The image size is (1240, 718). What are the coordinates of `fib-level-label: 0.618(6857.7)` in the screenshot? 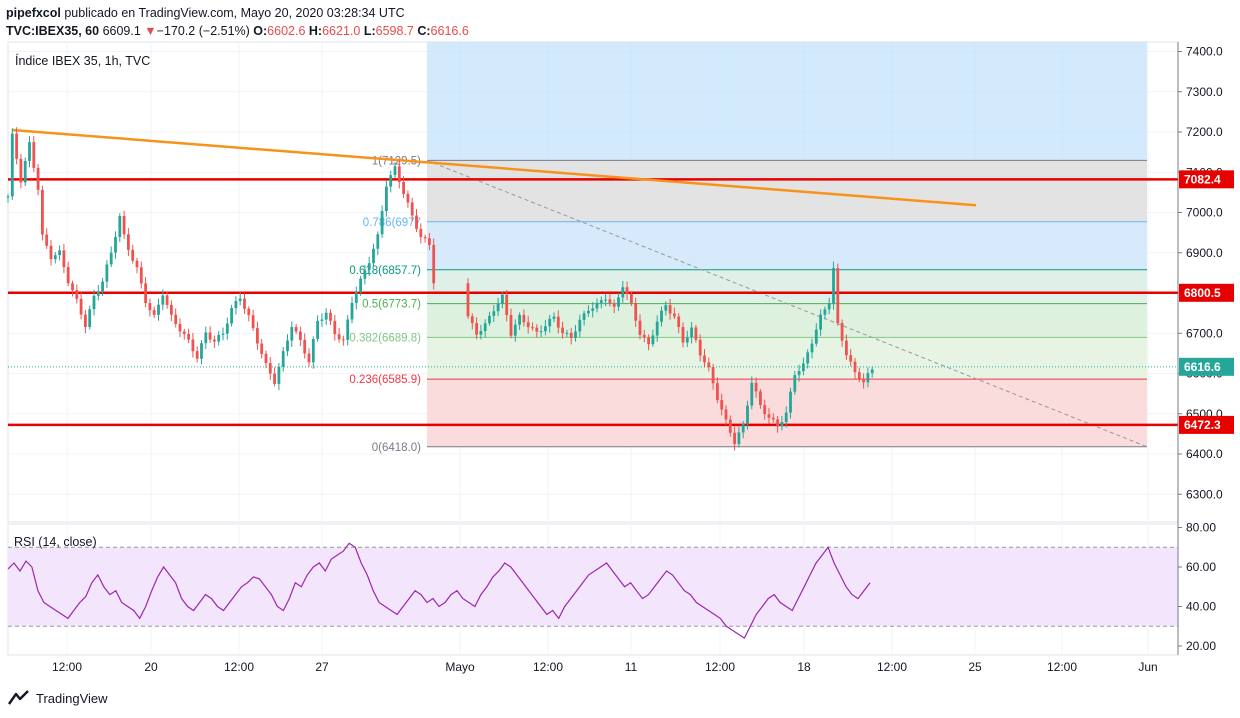 It's located at (385, 271).